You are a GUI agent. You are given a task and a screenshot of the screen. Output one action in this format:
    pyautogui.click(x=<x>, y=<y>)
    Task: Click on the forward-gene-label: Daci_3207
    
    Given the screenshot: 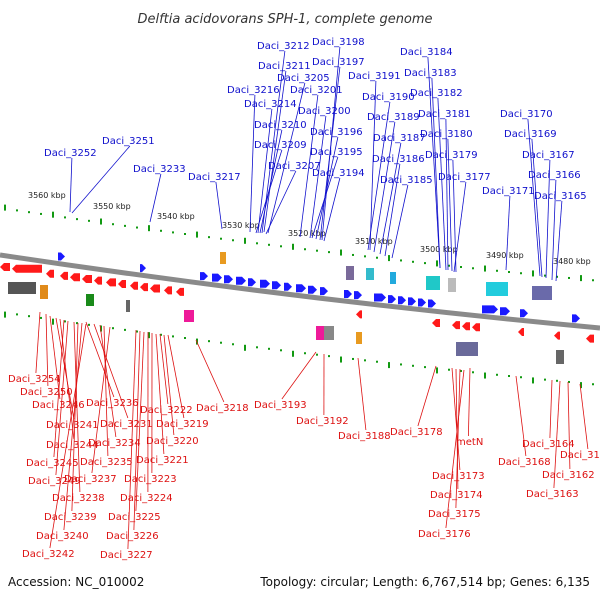 What is the action you would take?
    pyautogui.click(x=294, y=166)
    